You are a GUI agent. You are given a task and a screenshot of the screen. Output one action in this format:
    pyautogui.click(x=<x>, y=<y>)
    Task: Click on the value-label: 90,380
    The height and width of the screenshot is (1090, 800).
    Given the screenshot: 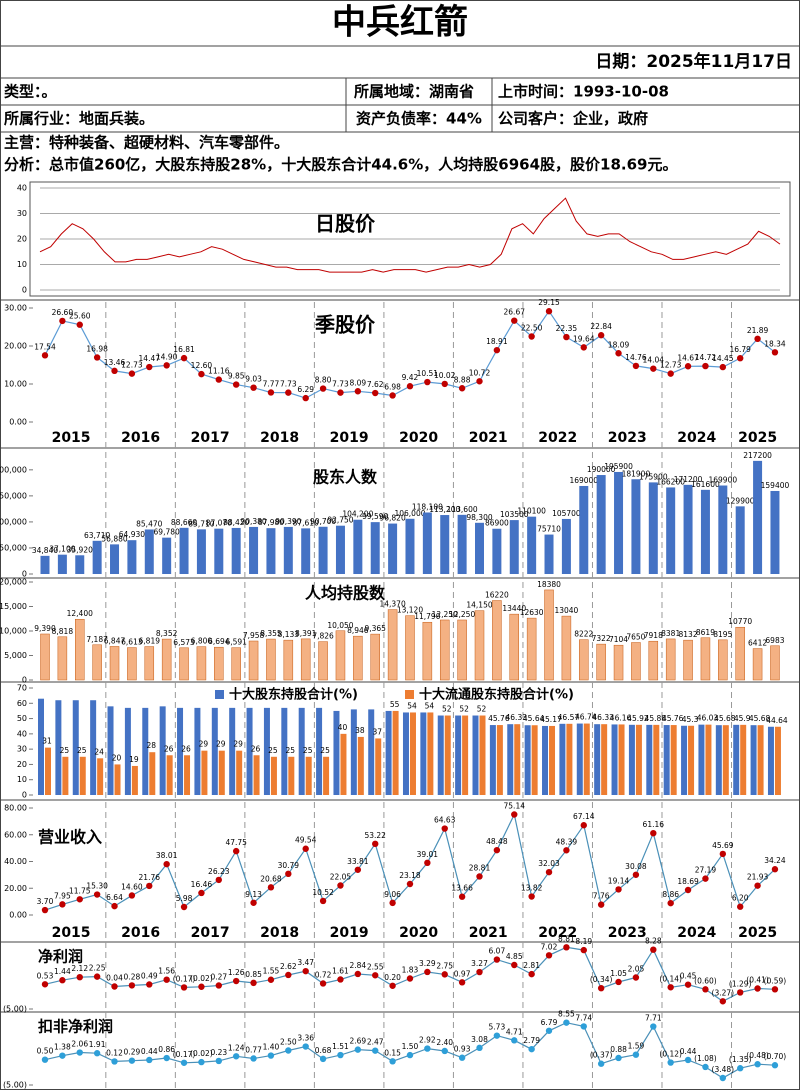 What is the action you would take?
    pyautogui.click(x=253, y=521)
    